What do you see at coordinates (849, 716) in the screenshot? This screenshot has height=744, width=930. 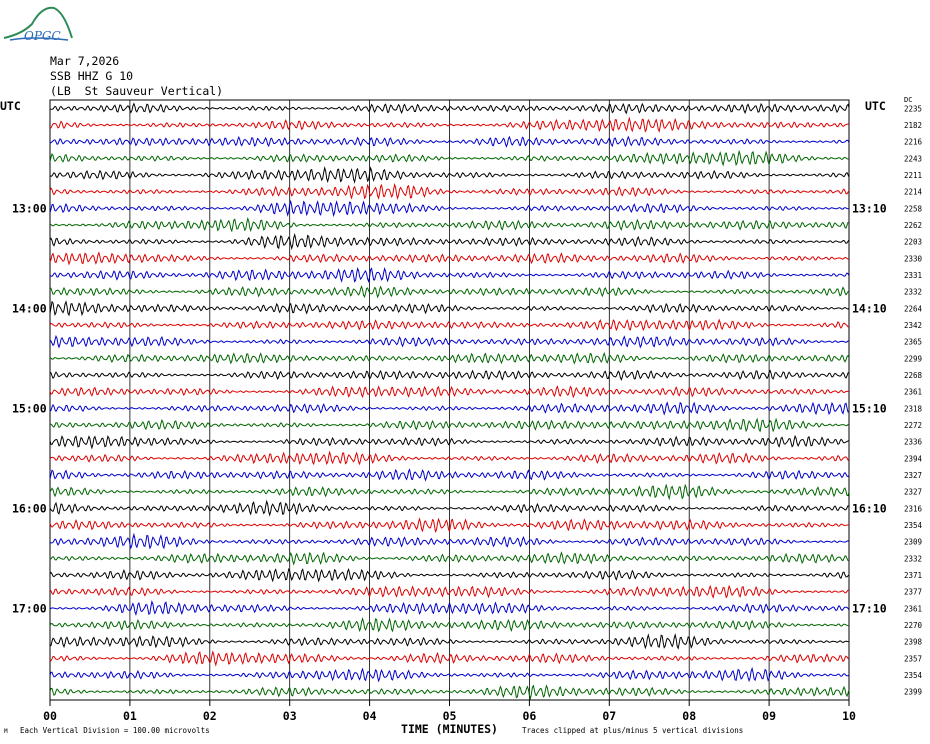 I see `x-tick-label-10: 10` at bounding box center [849, 716].